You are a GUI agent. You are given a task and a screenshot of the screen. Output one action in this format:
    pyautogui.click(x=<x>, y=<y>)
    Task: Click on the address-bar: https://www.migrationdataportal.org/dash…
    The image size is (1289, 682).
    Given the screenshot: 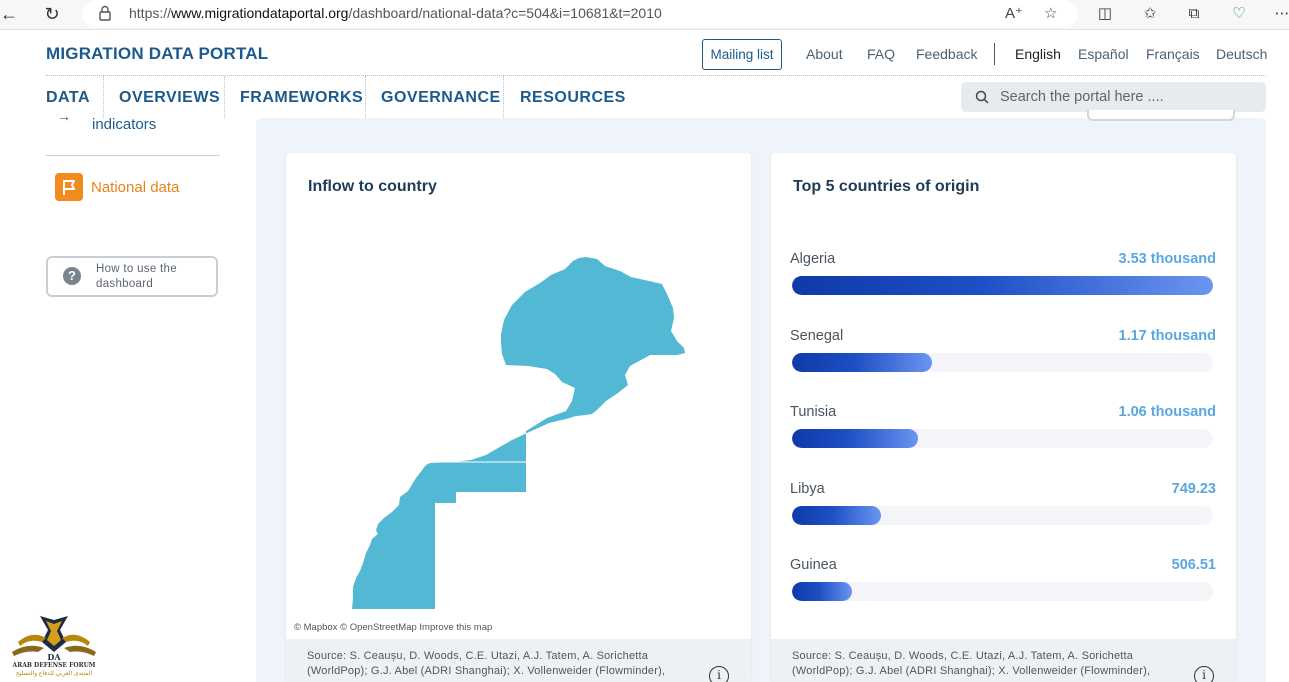 What is the action you would take?
    pyautogui.click(x=580, y=14)
    